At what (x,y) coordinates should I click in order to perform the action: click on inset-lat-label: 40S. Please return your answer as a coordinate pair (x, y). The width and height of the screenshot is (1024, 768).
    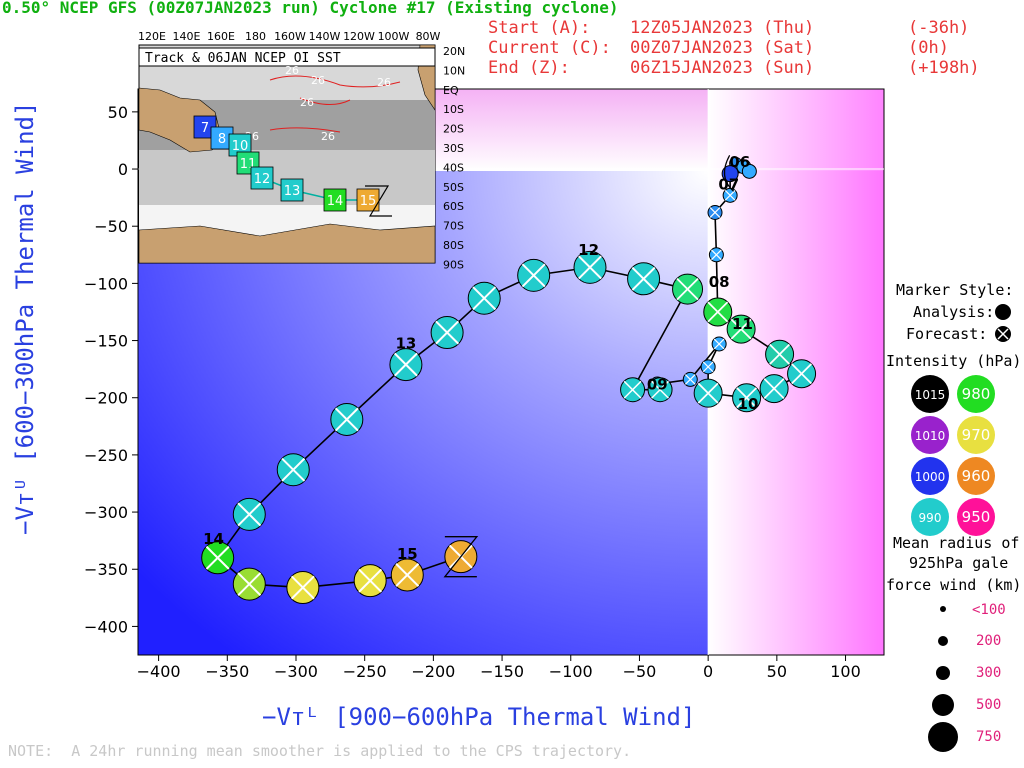
    Looking at the image, I should click on (453, 167).